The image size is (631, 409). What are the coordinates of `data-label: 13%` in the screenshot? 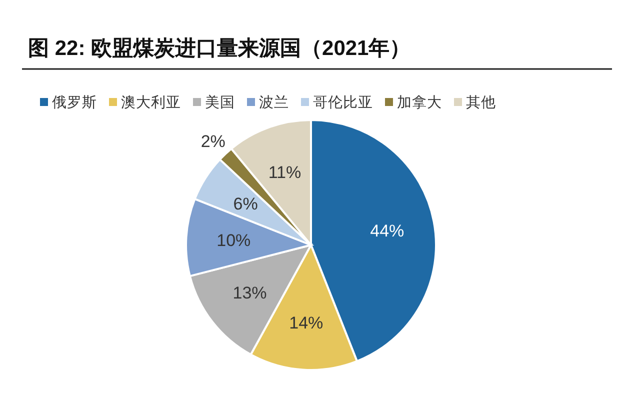 It's located at (249, 293).